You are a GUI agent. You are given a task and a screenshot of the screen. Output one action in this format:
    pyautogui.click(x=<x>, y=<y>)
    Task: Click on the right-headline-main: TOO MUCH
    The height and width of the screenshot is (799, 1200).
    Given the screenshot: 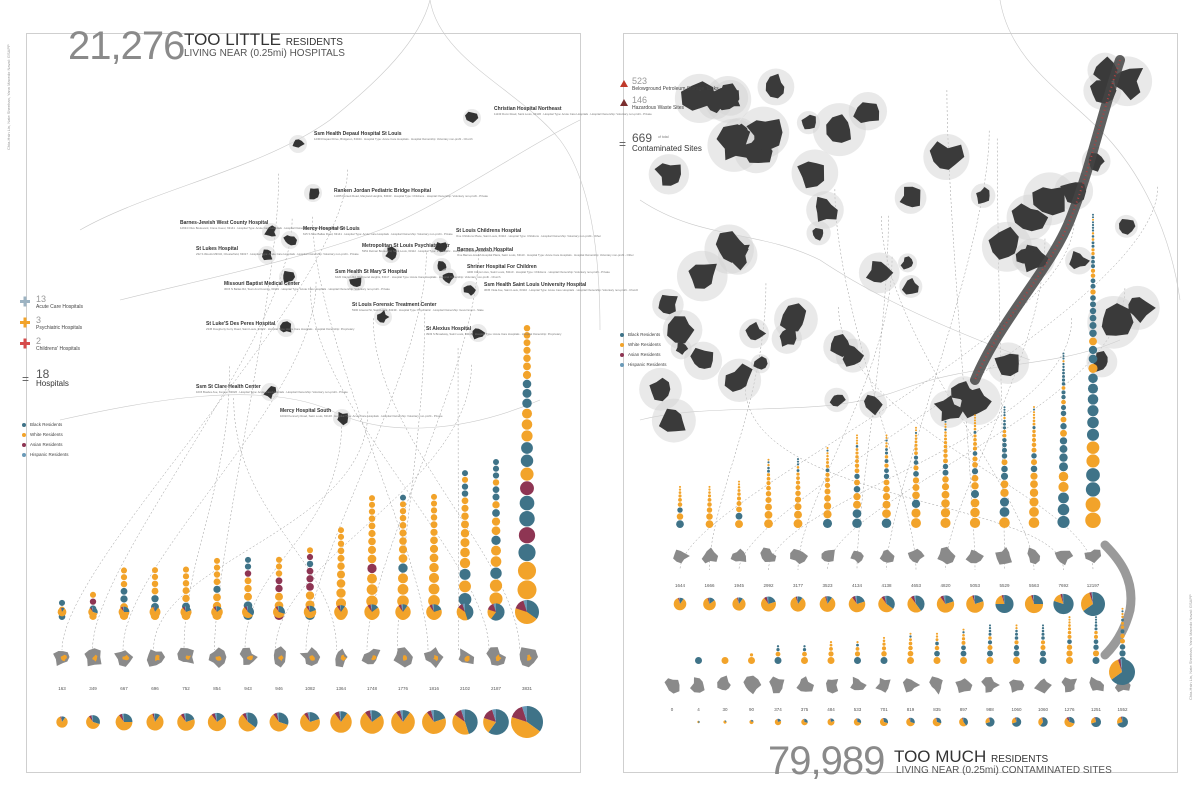 What is the action you would take?
    pyautogui.click(x=940, y=756)
    